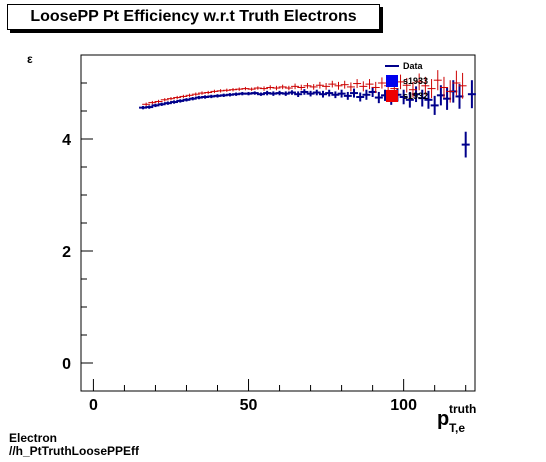 The image size is (546, 462). Describe the element at coordinates (413, 66) in the screenshot. I see `legend-label: Data` at that location.